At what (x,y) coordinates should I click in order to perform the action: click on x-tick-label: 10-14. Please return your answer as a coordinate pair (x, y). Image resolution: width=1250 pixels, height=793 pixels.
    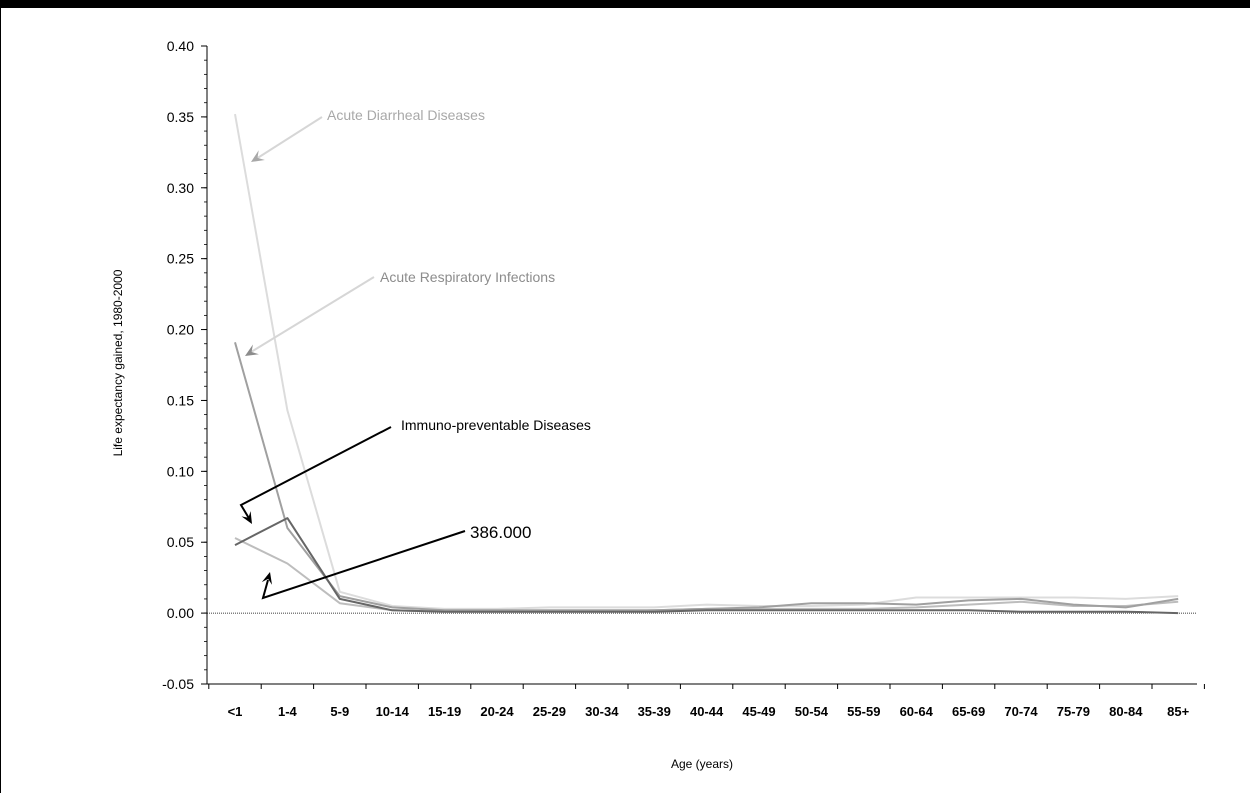
    Looking at the image, I should click on (393, 711).